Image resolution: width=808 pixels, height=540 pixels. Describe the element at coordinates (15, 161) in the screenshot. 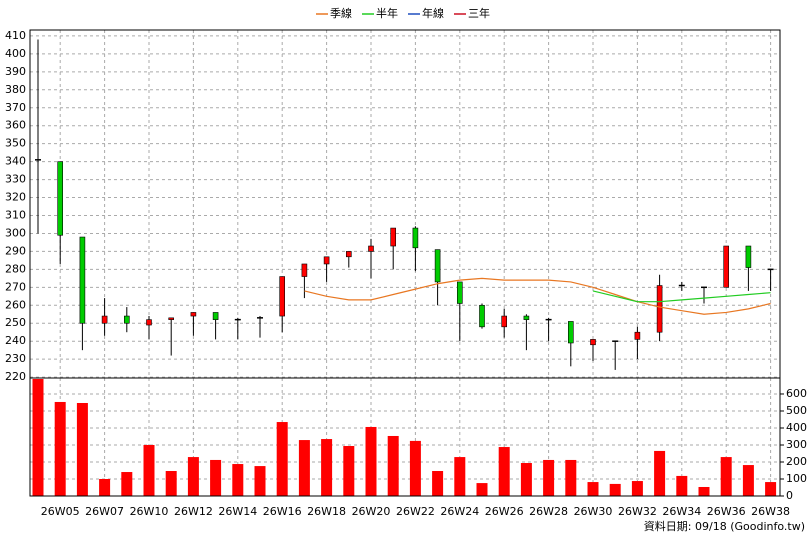

I see `y-tick-label: 340` at that location.